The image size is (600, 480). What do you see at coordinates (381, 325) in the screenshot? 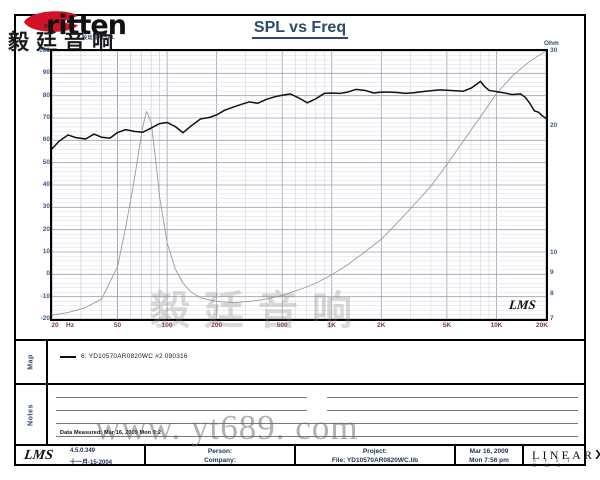
I see `x-tick-2K: 2K` at bounding box center [381, 325].